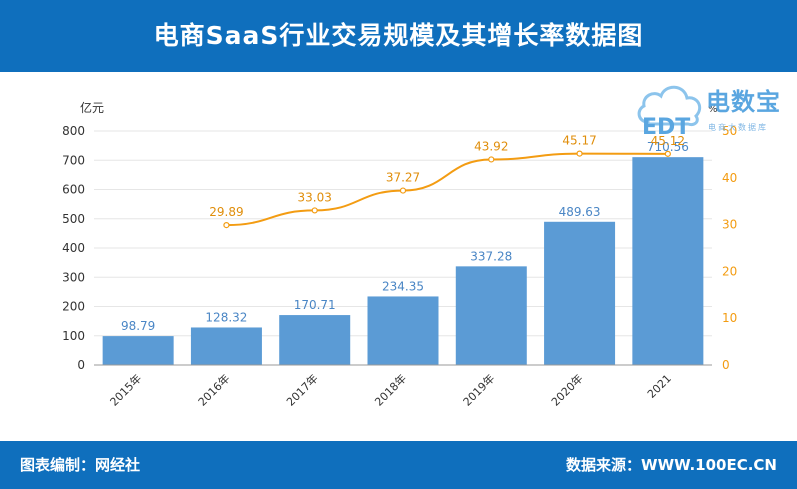 The height and width of the screenshot is (489, 797). Describe the element at coordinates (138, 326) in the screenshot. I see `bar-value-label: 98.79` at that location.